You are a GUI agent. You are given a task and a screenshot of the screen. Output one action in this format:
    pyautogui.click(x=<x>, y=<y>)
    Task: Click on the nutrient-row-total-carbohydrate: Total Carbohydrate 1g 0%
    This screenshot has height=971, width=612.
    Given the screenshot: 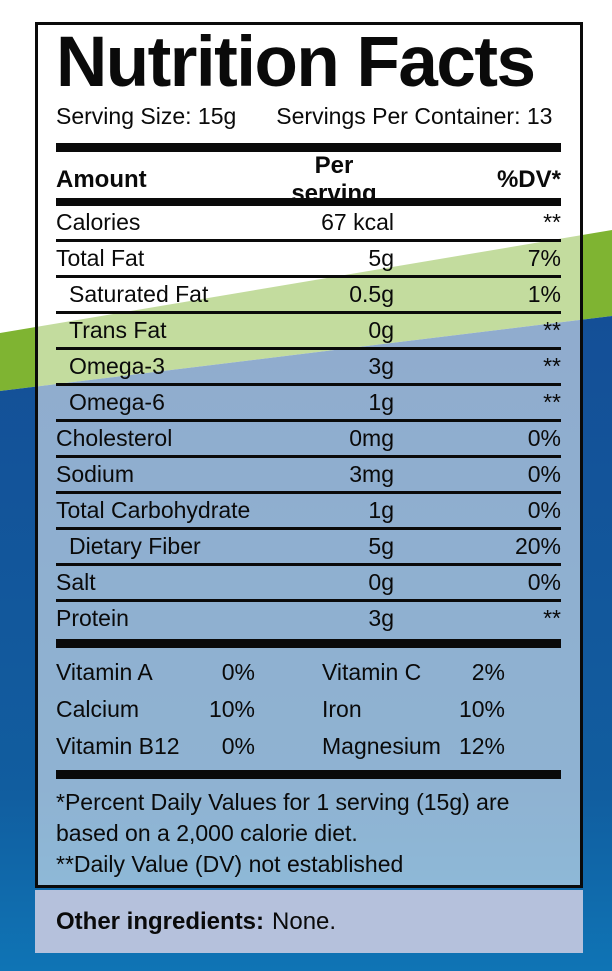 What is the action you would take?
    pyautogui.click(x=308, y=512)
    